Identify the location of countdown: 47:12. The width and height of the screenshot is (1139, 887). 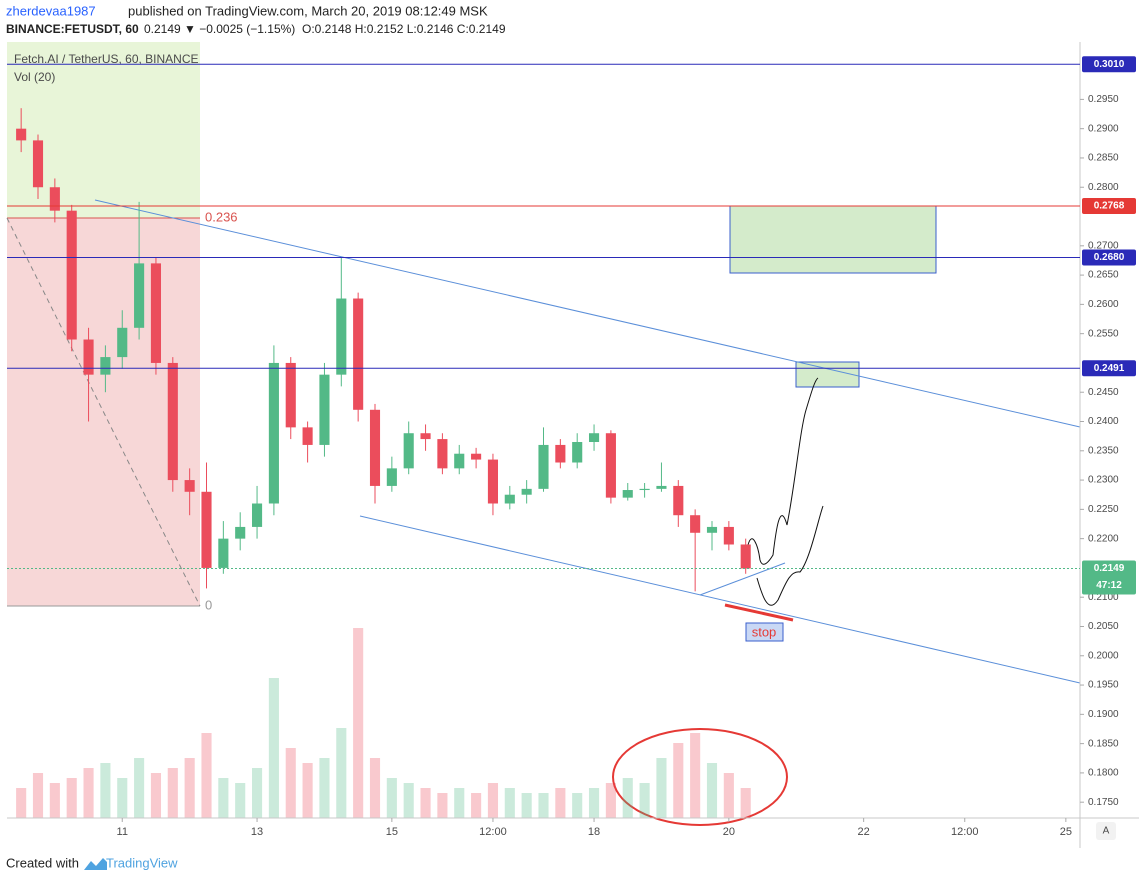
(1109, 585).